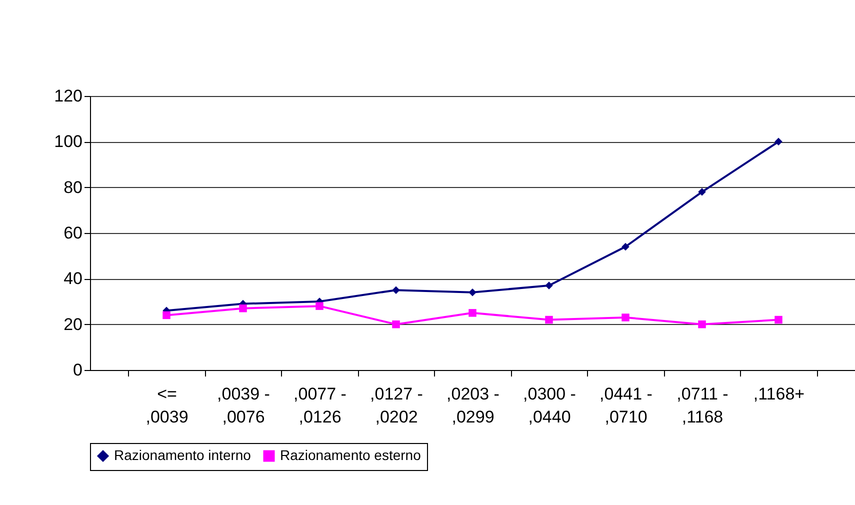  I want to click on y-tick-label: 100, so click(68, 142).